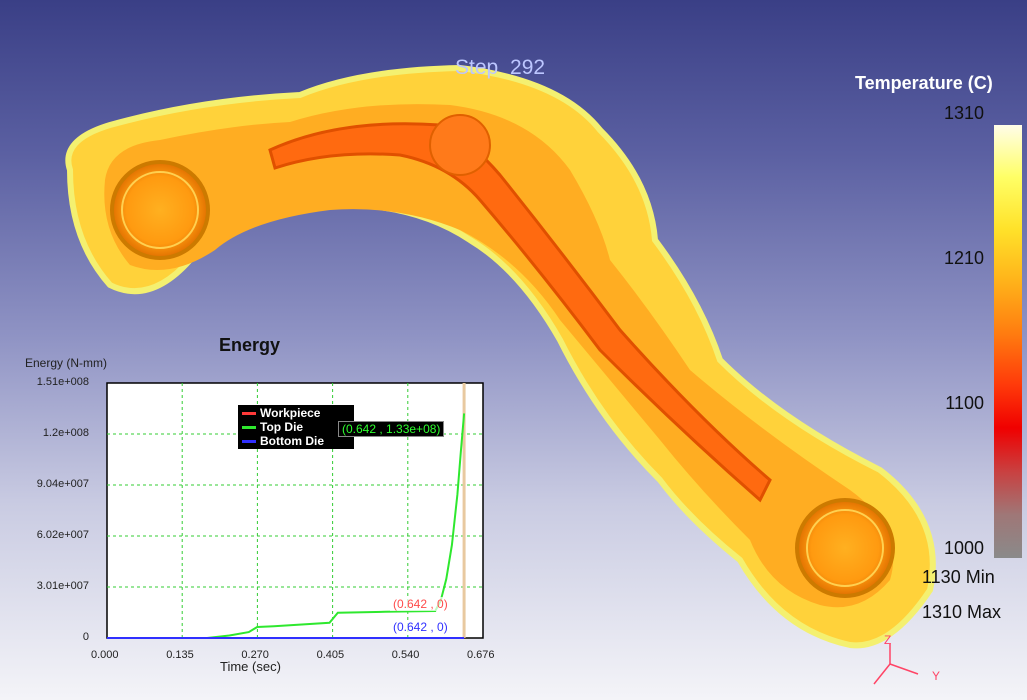 The image size is (1027, 700). What do you see at coordinates (962, 612) in the screenshot?
I see `legend-max-value: 1310 Max` at bounding box center [962, 612].